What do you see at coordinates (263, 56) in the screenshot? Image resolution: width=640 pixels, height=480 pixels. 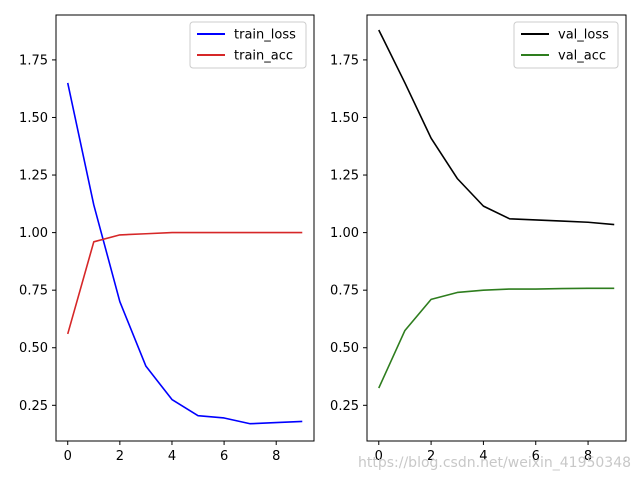 I see `legend-label-train_acc: train_acc` at bounding box center [263, 56].